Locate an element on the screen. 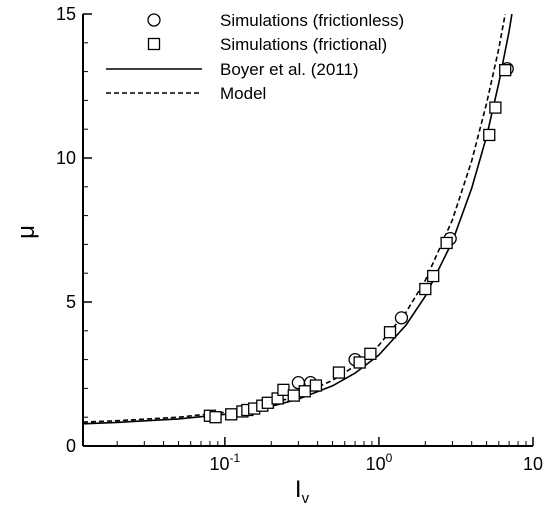 This screenshot has width=544, height=511. legend-label: Simulations (frictional) is located at coordinates (303, 44).